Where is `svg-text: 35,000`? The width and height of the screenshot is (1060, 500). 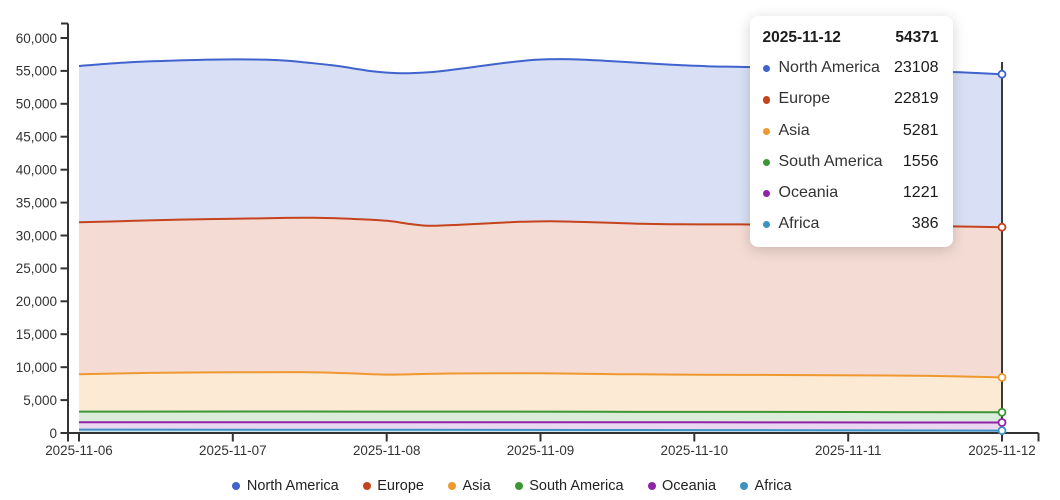
svg-text: 35,000 is located at coordinates (36, 202).